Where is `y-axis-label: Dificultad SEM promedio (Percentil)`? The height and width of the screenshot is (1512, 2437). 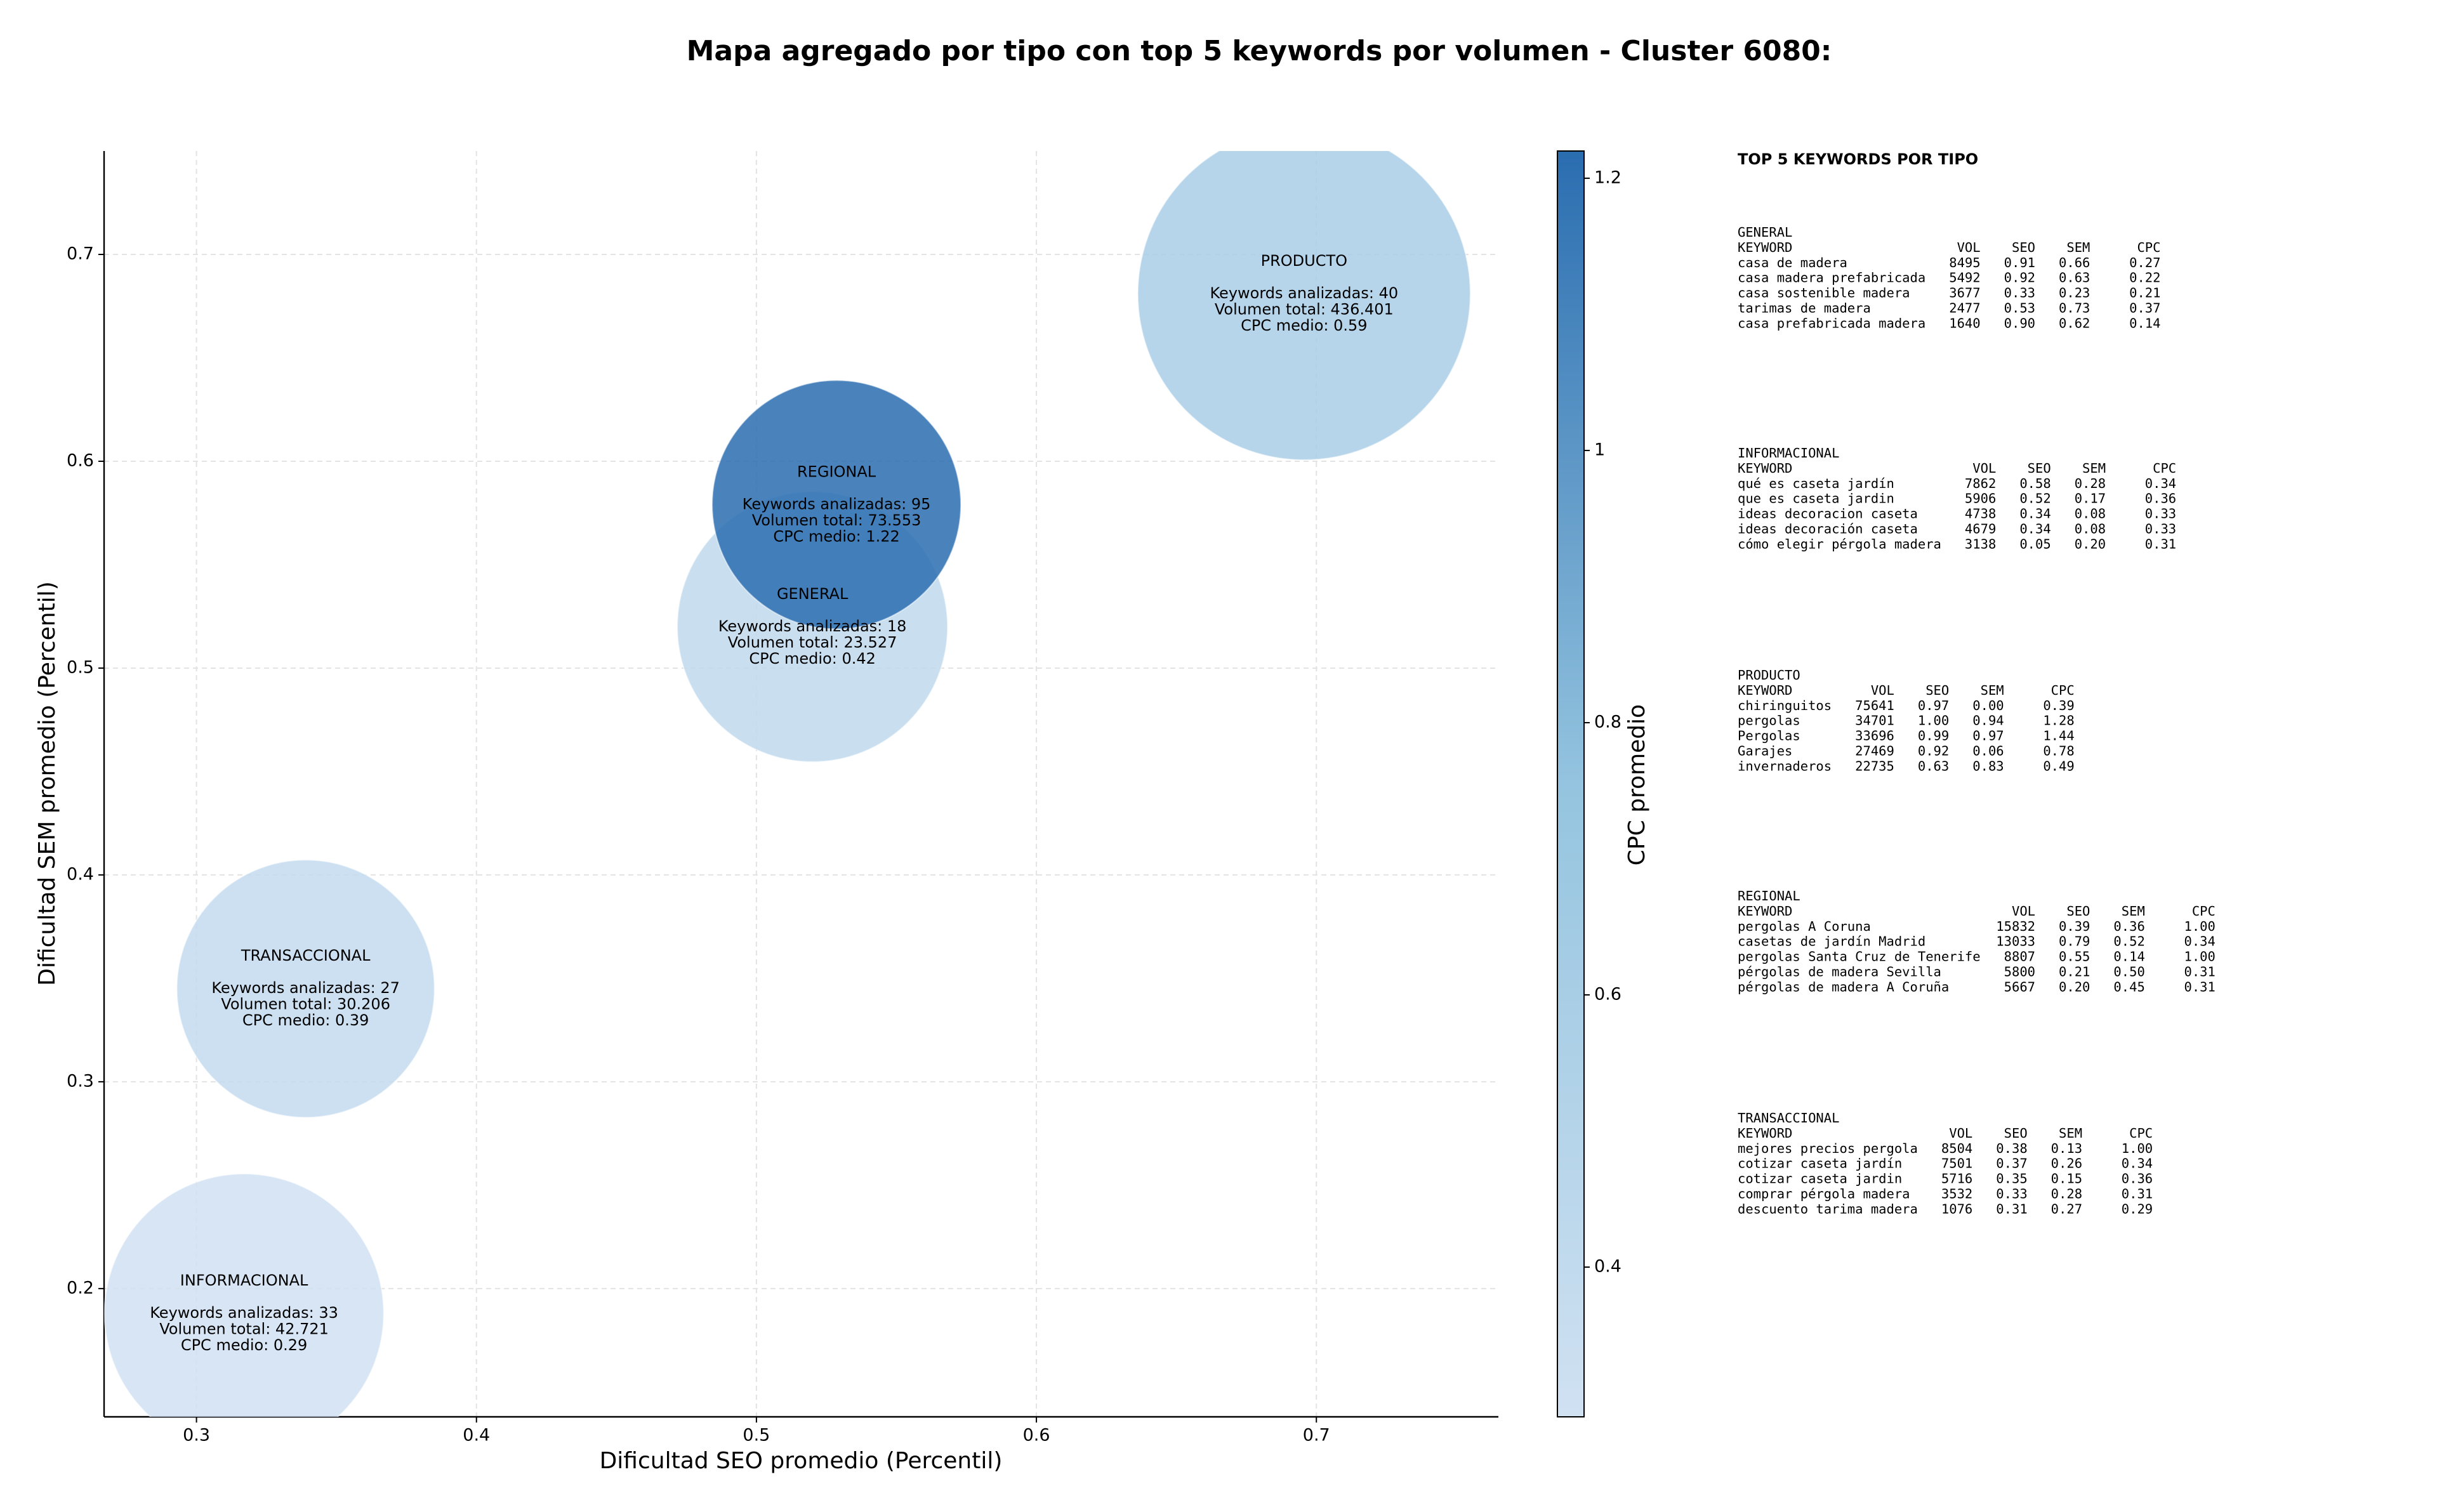
y-axis-label: Dificultad SEM promedio (Percentil) is located at coordinates (47, 784).